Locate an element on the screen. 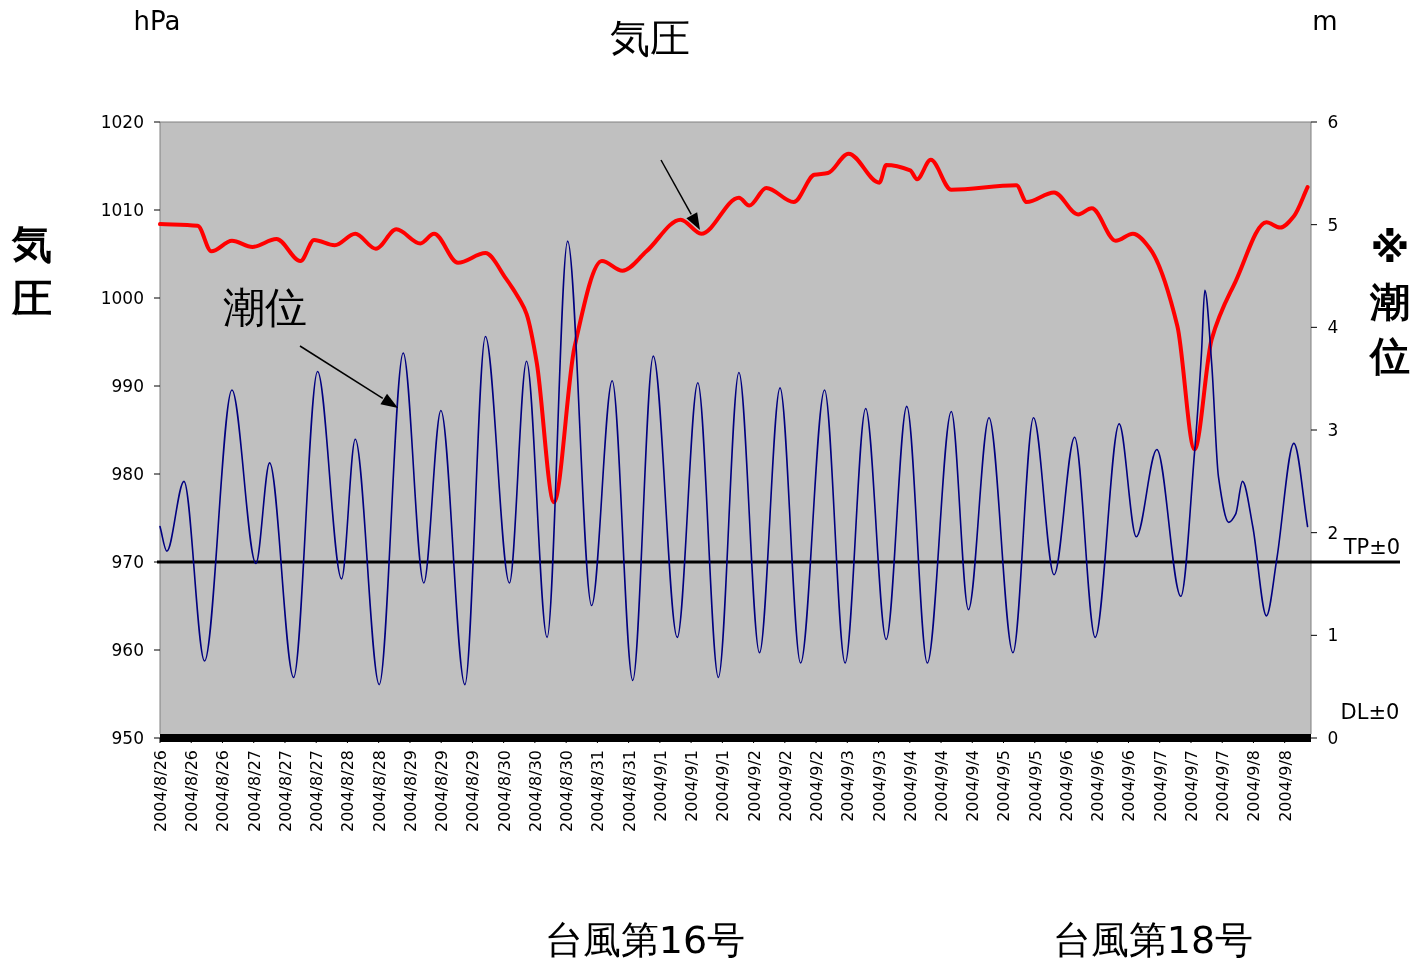  y-tick-label: 990 is located at coordinates (127, 386).